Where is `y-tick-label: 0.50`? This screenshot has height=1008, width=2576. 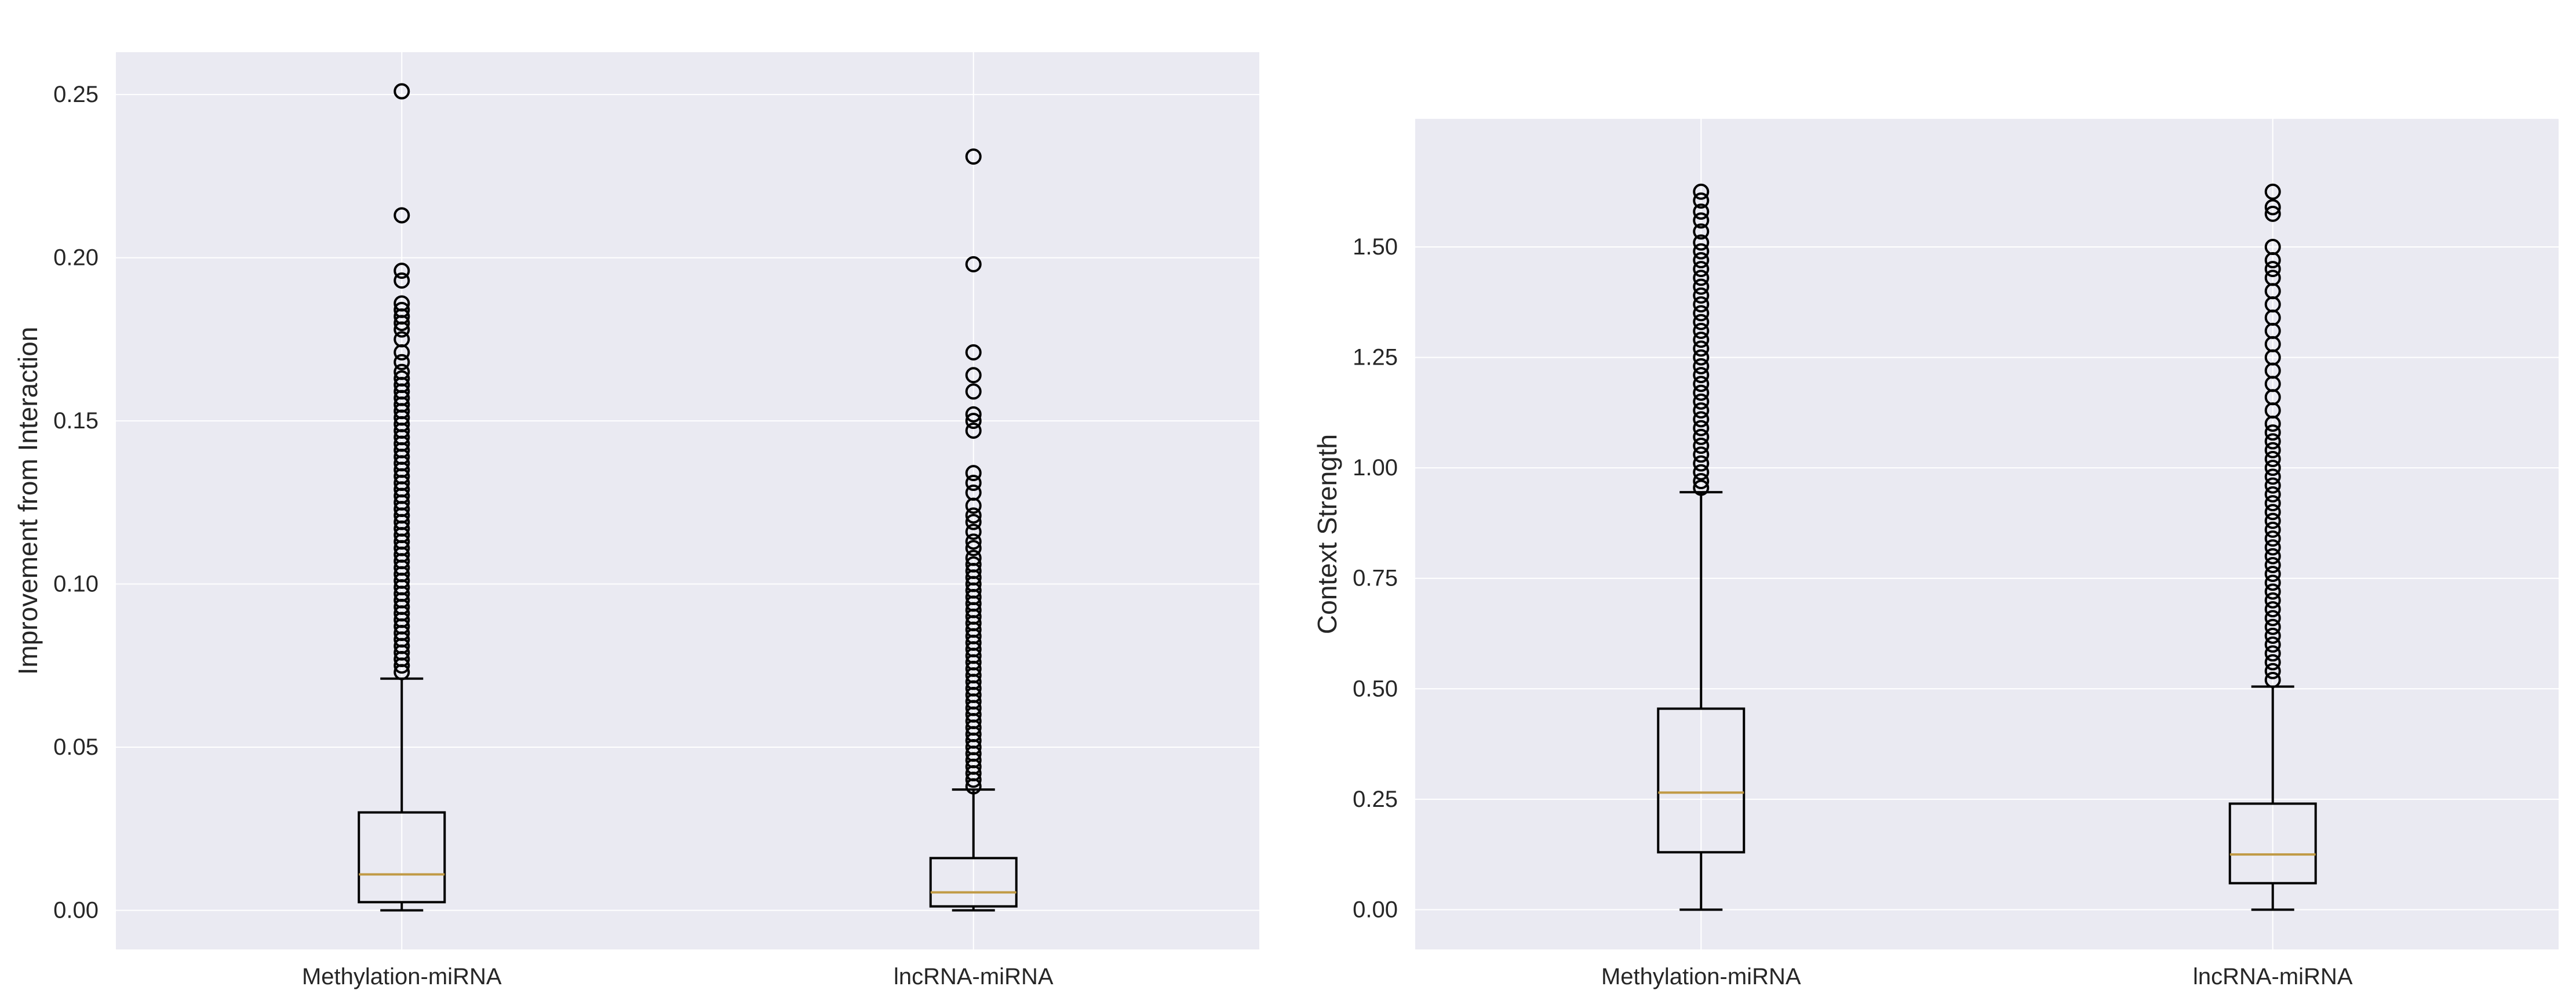
y-tick-label: 0.50 is located at coordinates (1375, 688).